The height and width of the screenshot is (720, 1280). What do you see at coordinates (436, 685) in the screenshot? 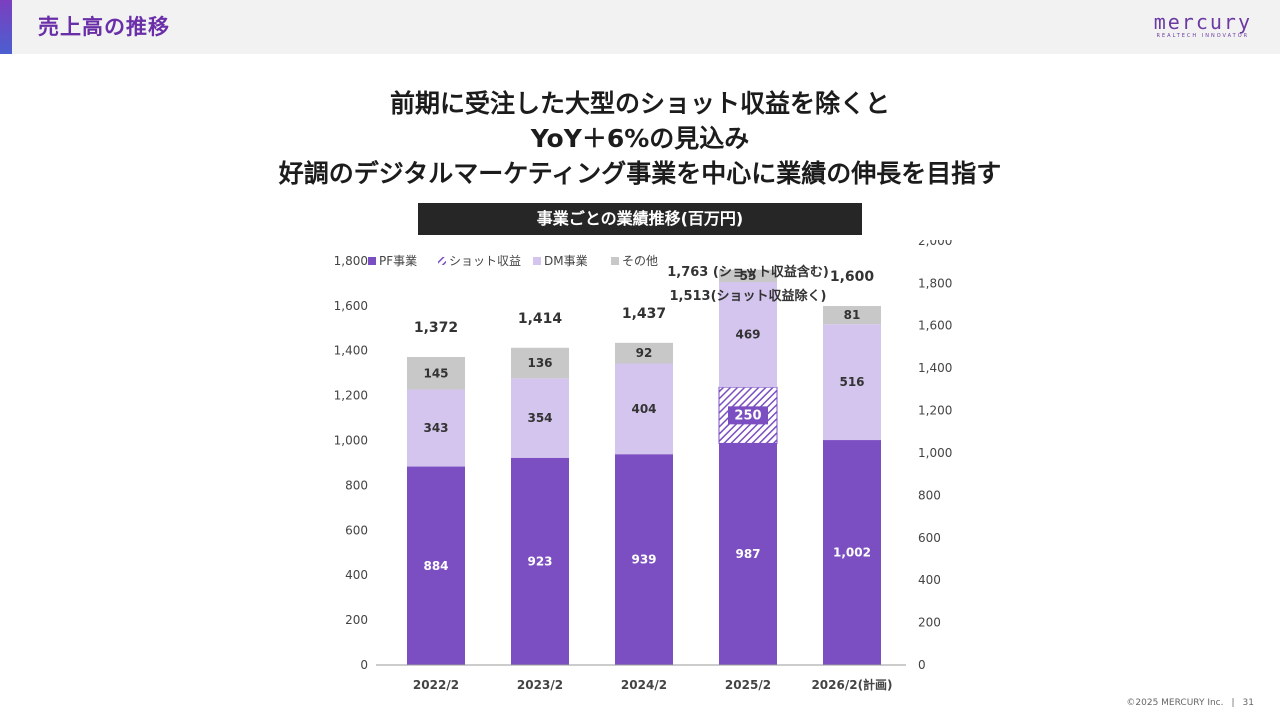
I see `x-axis-tick-label: 2022/2` at bounding box center [436, 685].